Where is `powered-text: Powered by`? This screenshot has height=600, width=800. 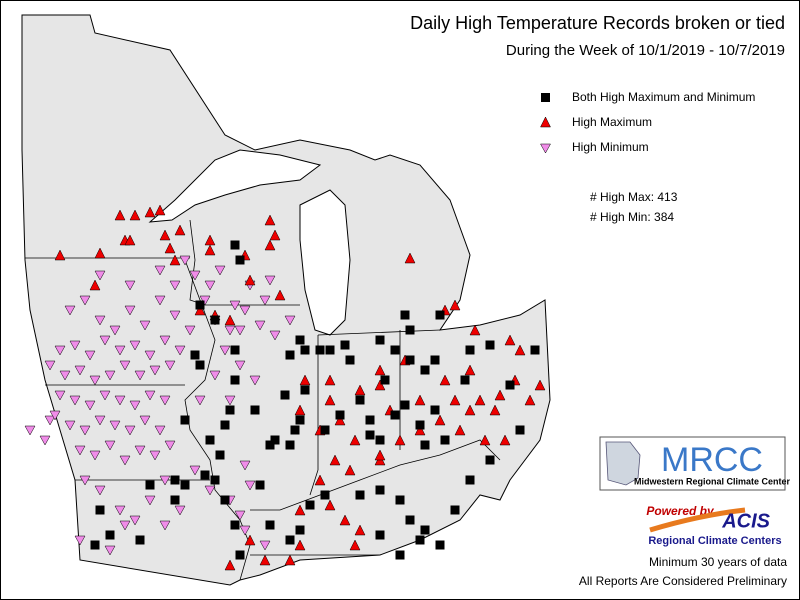
powered-text: Powered by is located at coordinates (680, 511).